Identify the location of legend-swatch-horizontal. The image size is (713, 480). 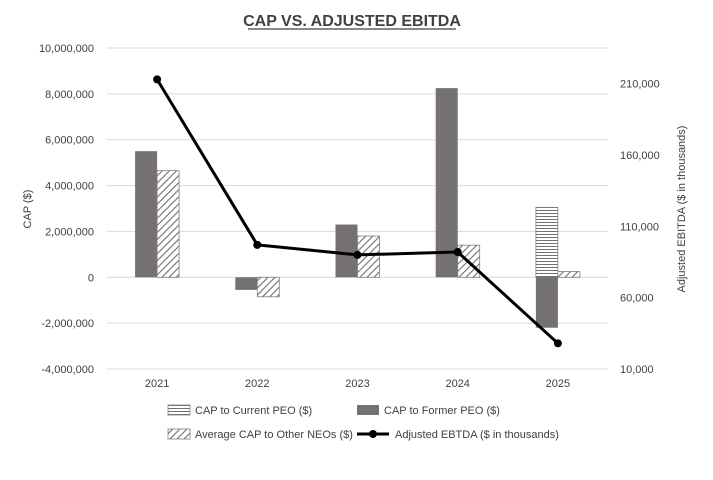
(179, 410).